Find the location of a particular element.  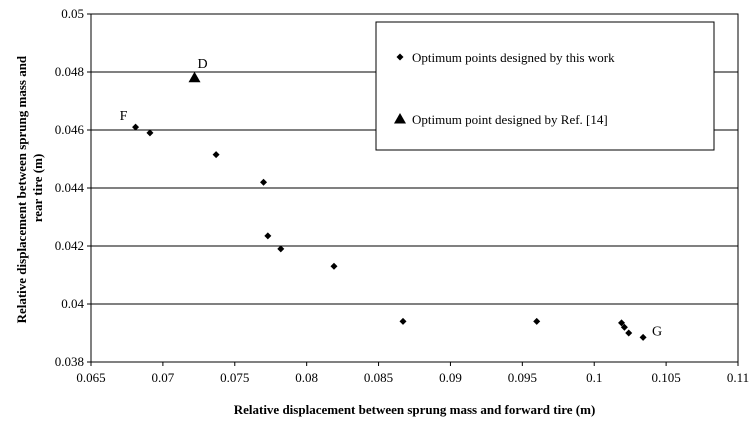

legend-box is located at coordinates (545, 86).